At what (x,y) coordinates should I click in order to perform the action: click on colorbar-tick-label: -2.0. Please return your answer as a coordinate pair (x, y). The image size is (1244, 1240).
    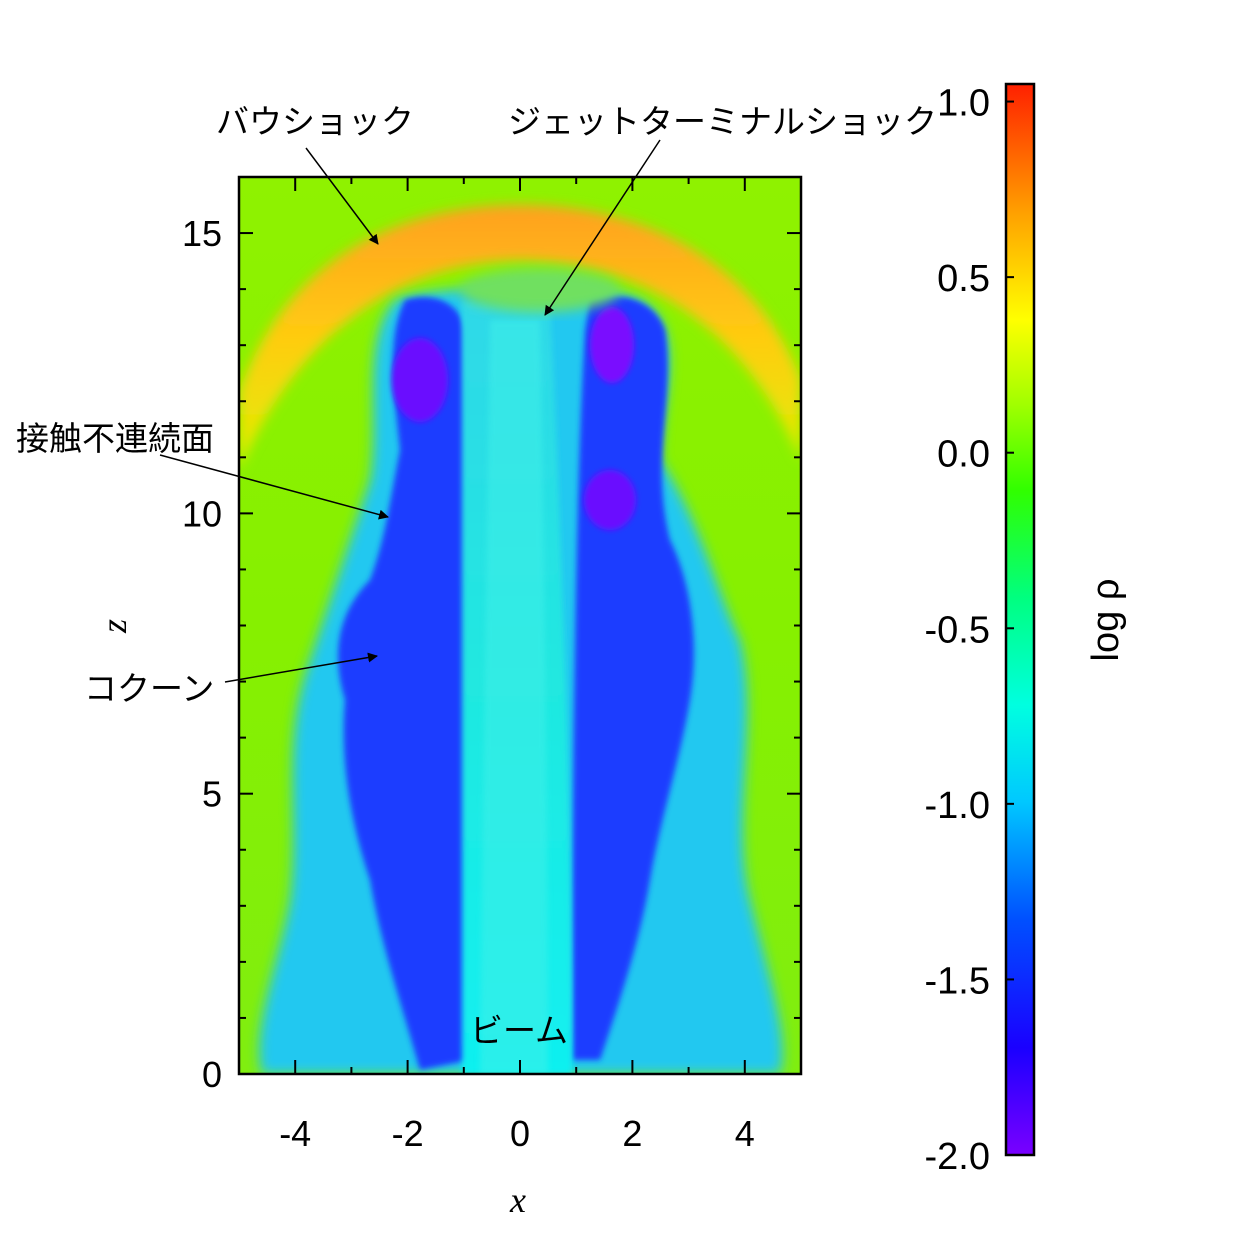
    Looking at the image, I should click on (957, 1157).